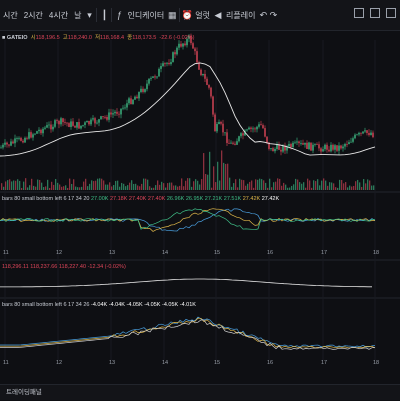  I want to click on interval-1h: 시간, so click(10, 15).